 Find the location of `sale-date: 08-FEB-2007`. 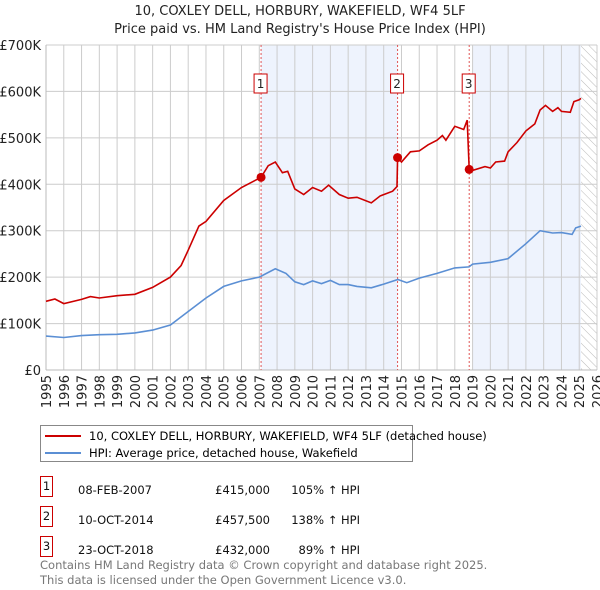

sale-date: 08-FEB-2007 is located at coordinates (115, 490).